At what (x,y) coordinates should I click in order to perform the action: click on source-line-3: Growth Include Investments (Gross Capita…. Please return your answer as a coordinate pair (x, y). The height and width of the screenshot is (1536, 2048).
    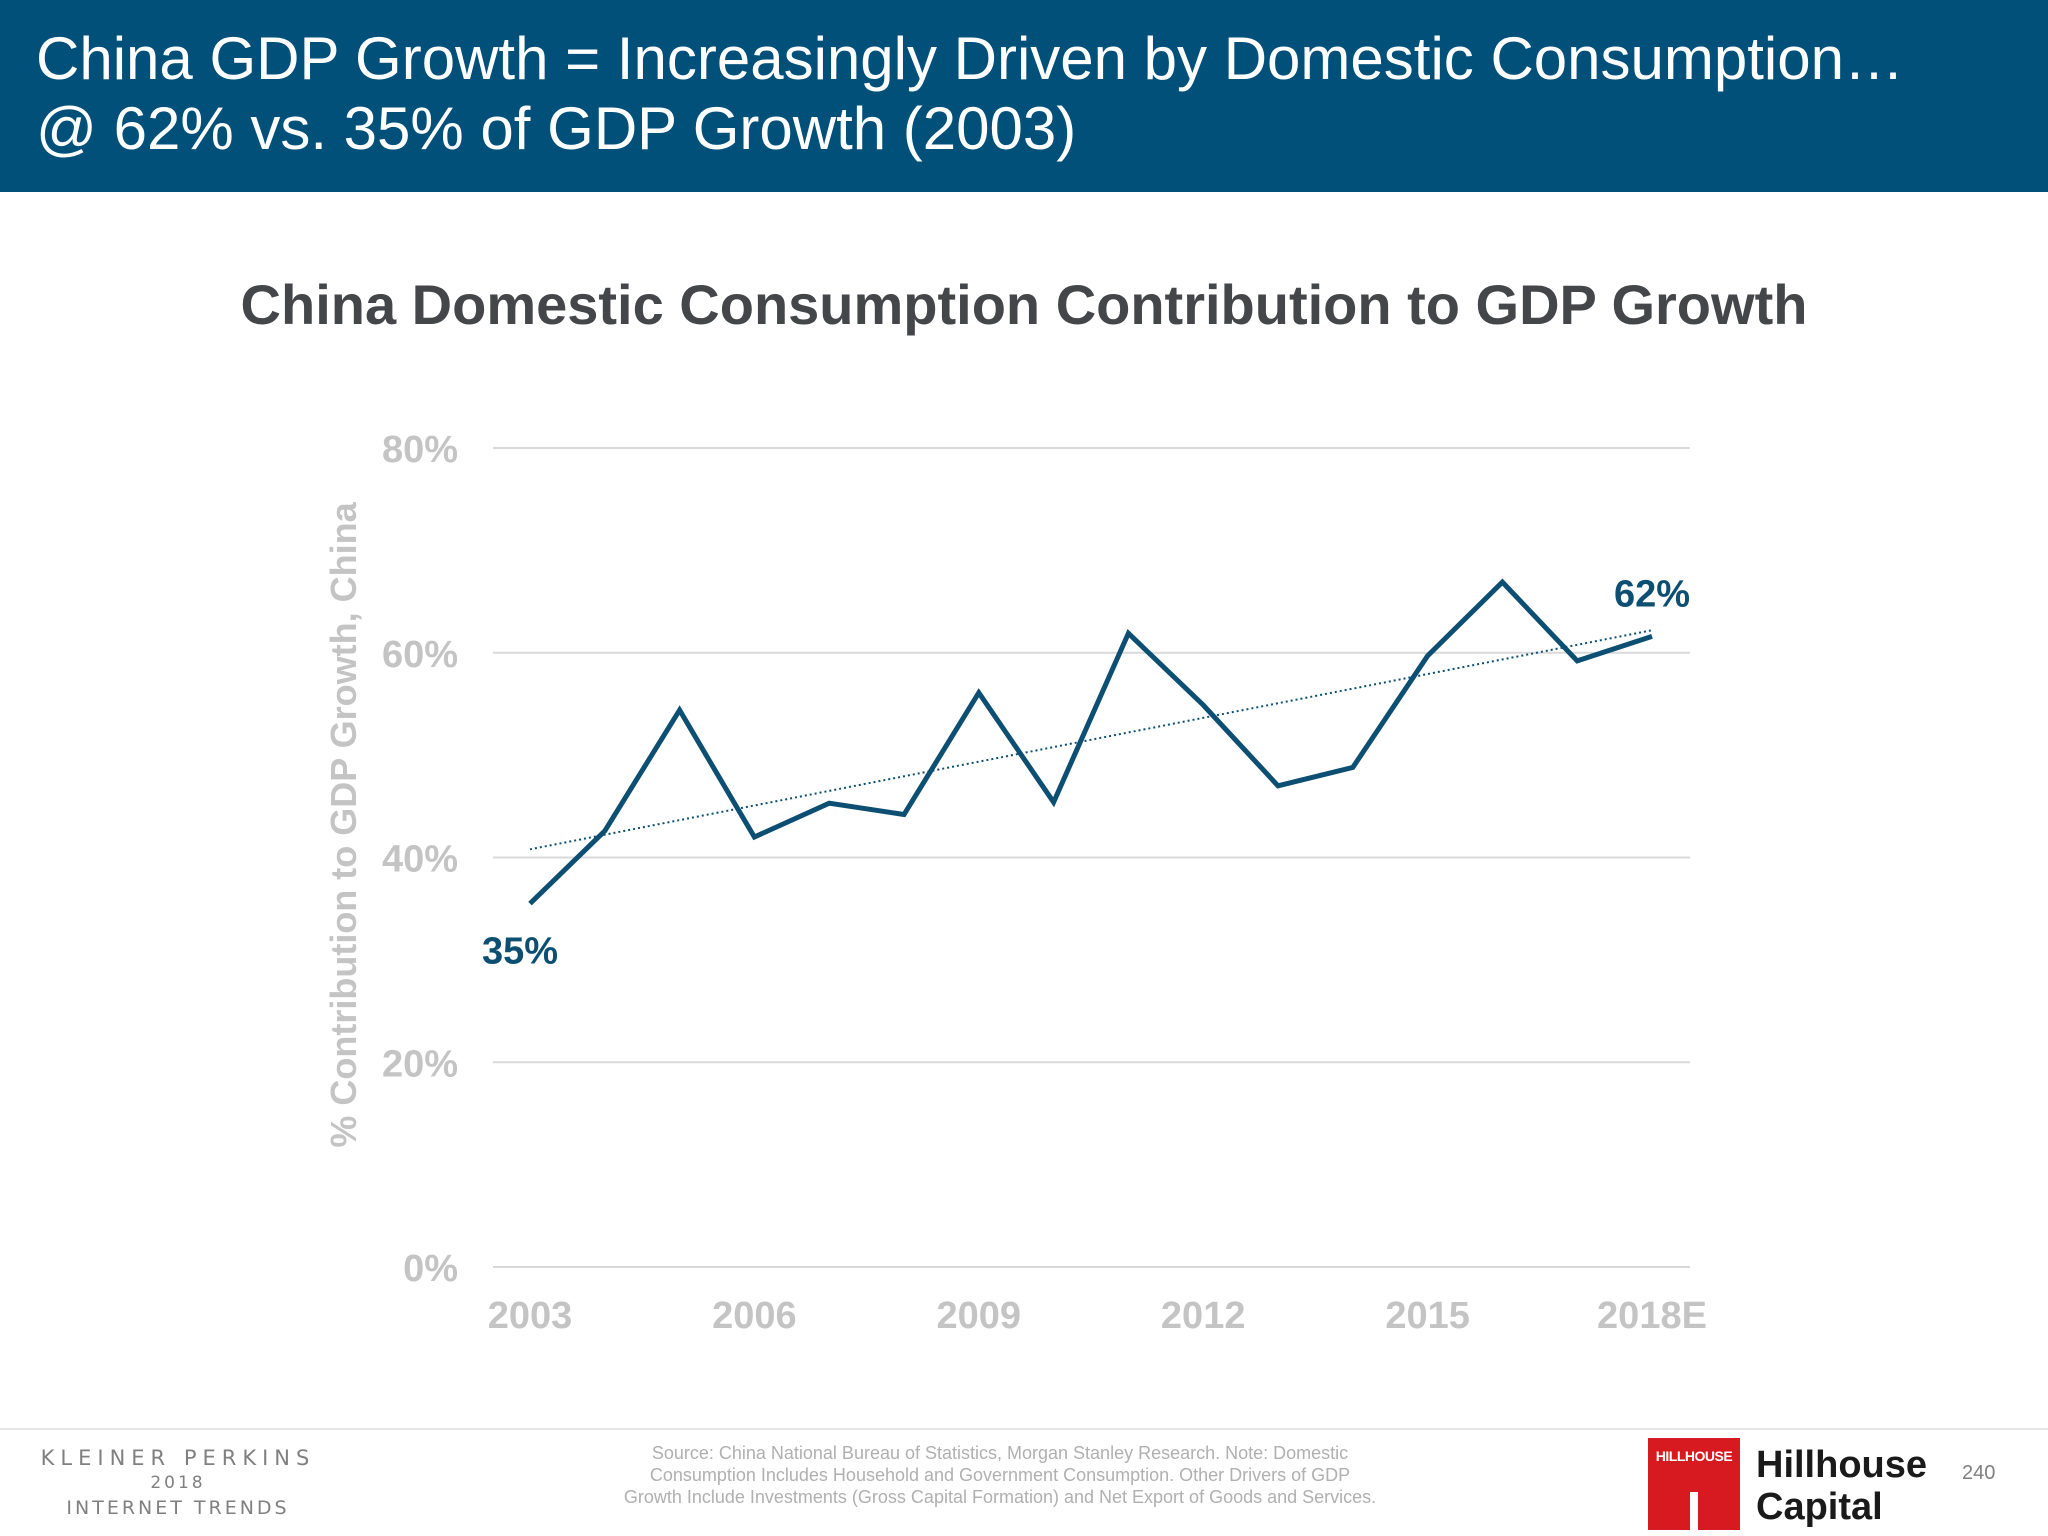
    Looking at the image, I should click on (1000, 1497).